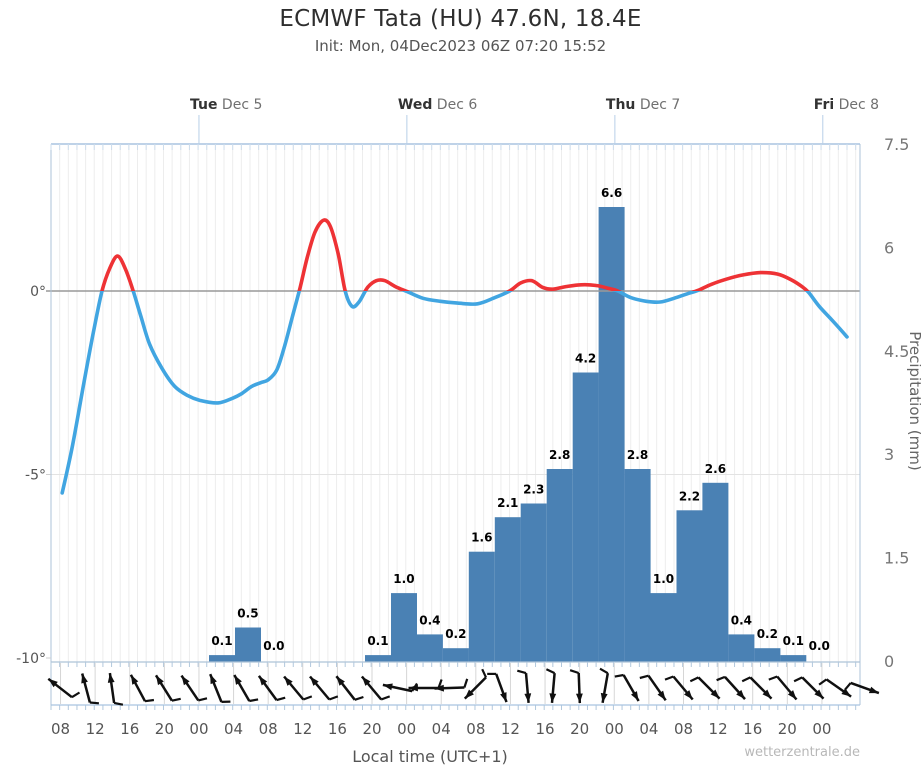 This screenshot has height=768, width=921. What do you see at coordinates (559, 455) in the screenshot?
I see `precip-bar-label: 2.8` at bounding box center [559, 455].